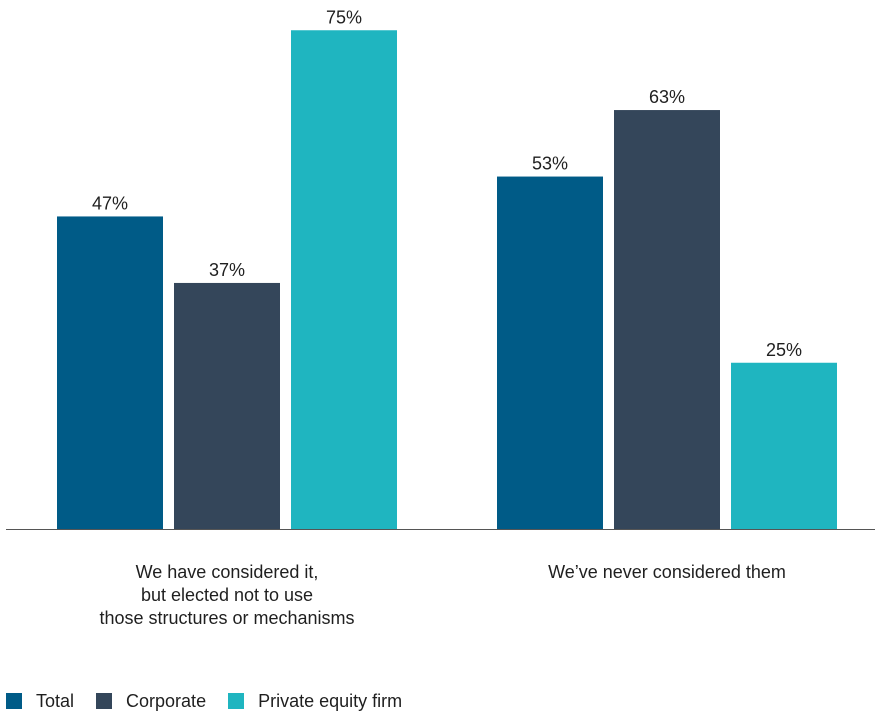  What do you see at coordinates (104, 701) in the screenshot?
I see `legend-swatch-corporate` at bounding box center [104, 701].